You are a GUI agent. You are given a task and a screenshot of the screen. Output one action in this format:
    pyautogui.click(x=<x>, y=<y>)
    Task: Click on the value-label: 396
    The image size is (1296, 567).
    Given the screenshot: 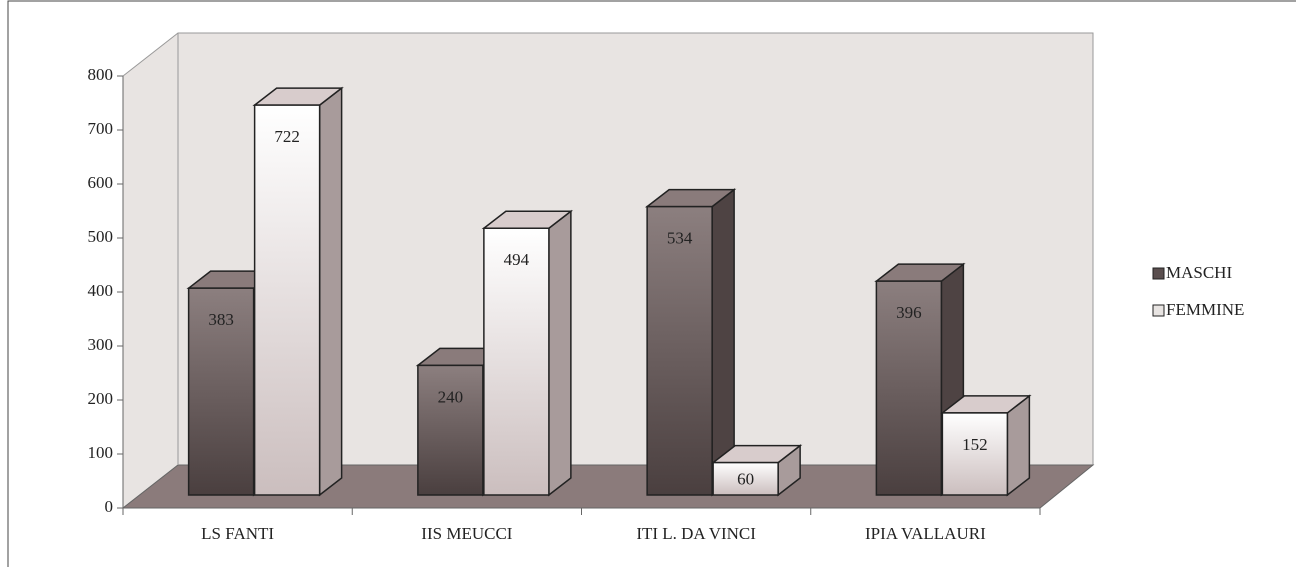 What is the action you would take?
    pyautogui.click(x=909, y=312)
    